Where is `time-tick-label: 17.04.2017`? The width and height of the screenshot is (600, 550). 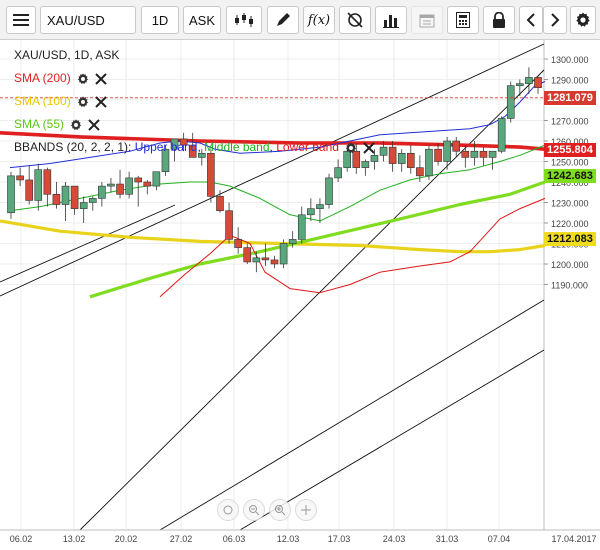 time-tick-label: 17.04.2017 is located at coordinates (573, 539).